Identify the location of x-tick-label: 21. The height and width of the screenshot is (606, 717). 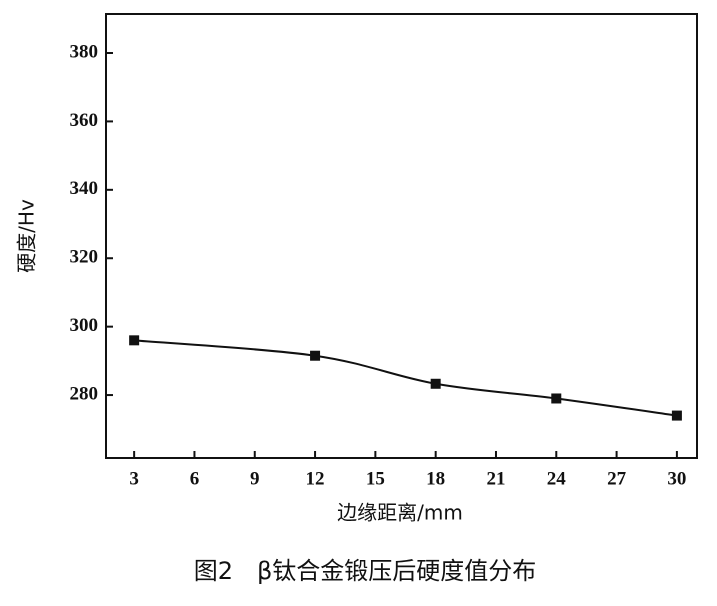
(495, 478).